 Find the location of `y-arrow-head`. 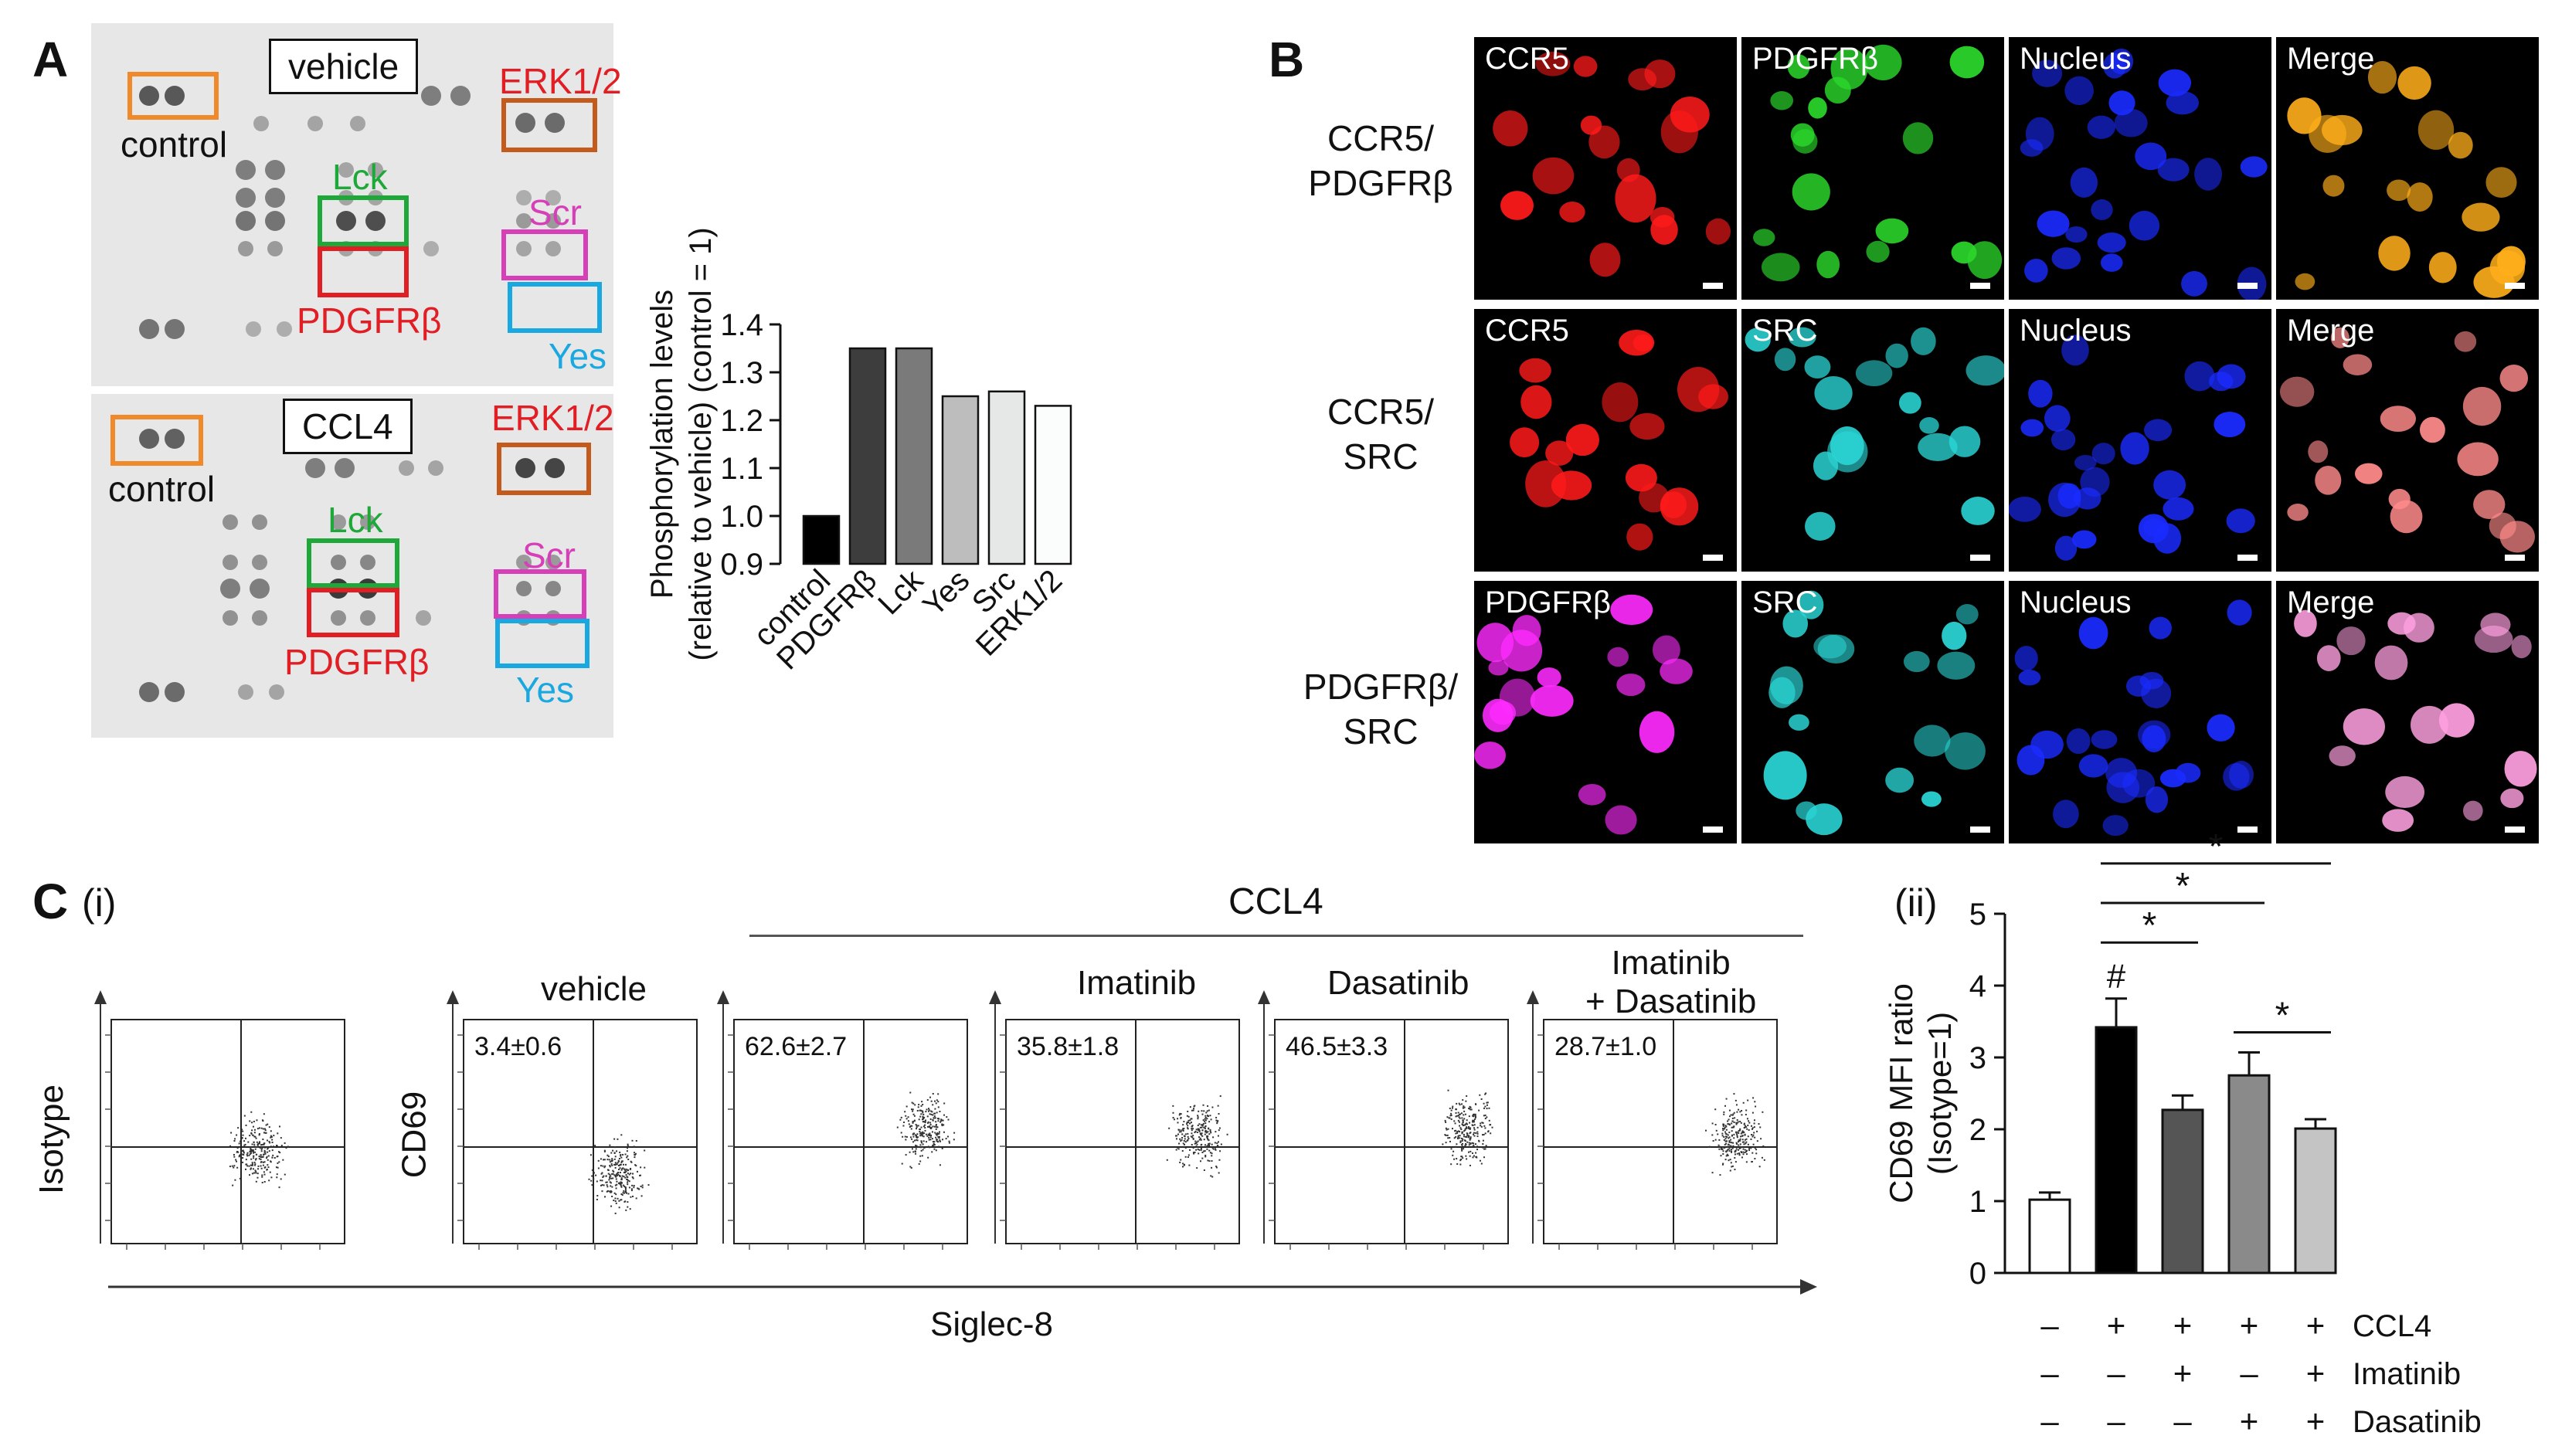

y-arrow-head is located at coordinates (995, 997).